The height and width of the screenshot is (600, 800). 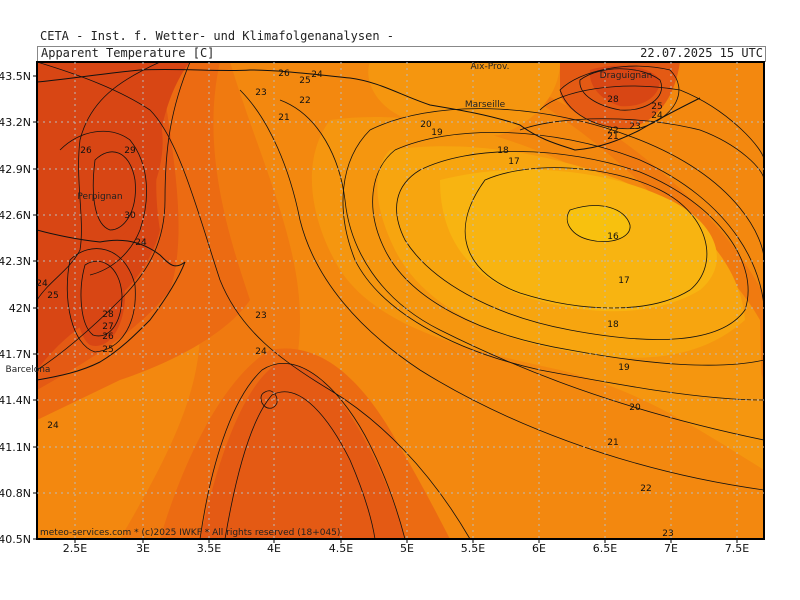 I want to click on lat-tick-label: 43.5N, so click(x=15, y=76).